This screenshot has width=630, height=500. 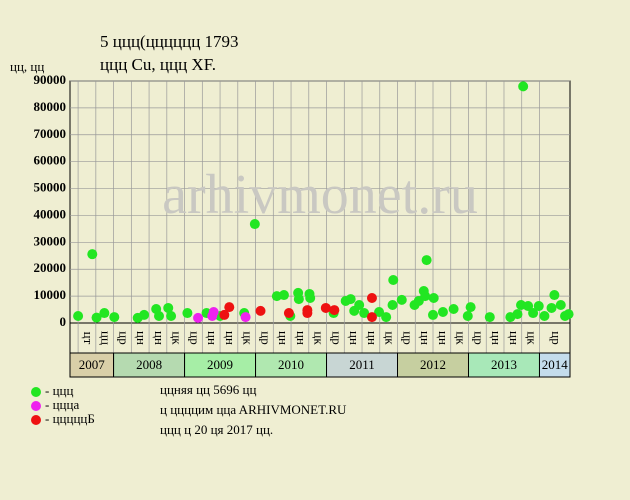 What do you see at coordinates (50, 267) in the screenshot?
I see `y-tick-label: 20000` at bounding box center [50, 267].